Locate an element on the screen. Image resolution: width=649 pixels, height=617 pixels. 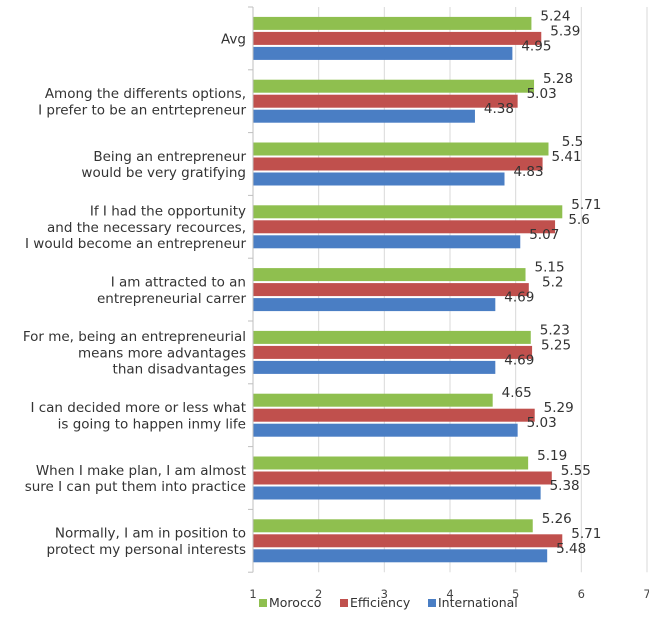
value-label: 5.25 is located at coordinates (556, 345).